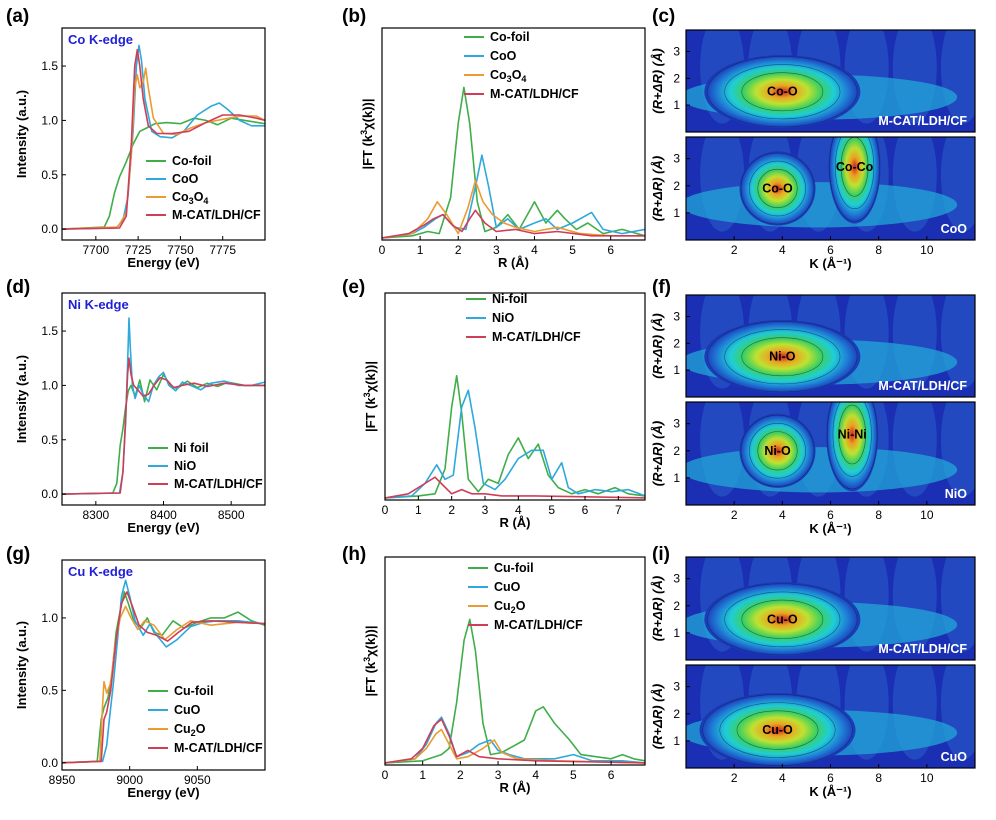  Describe the element at coordinates (663, 16) in the screenshot. I see `panel-label: (c)` at that location.